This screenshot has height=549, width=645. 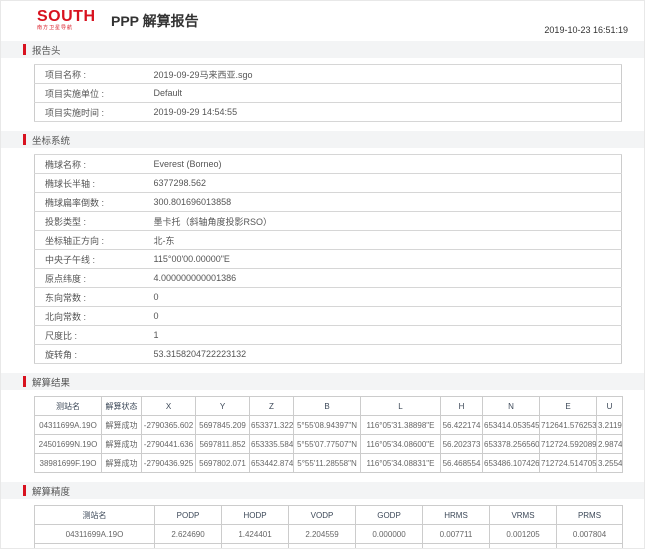 What do you see at coordinates (400, 425) in the screenshot?
I see `table-cell: 116°05'31.38898"E` at bounding box center [400, 425].